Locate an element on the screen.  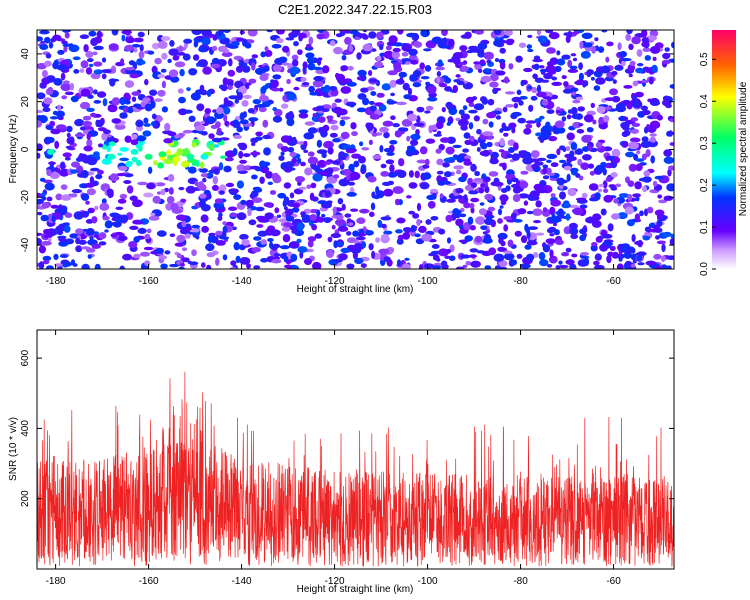
x-tick-label: -140 is located at coordinates (242, 581).